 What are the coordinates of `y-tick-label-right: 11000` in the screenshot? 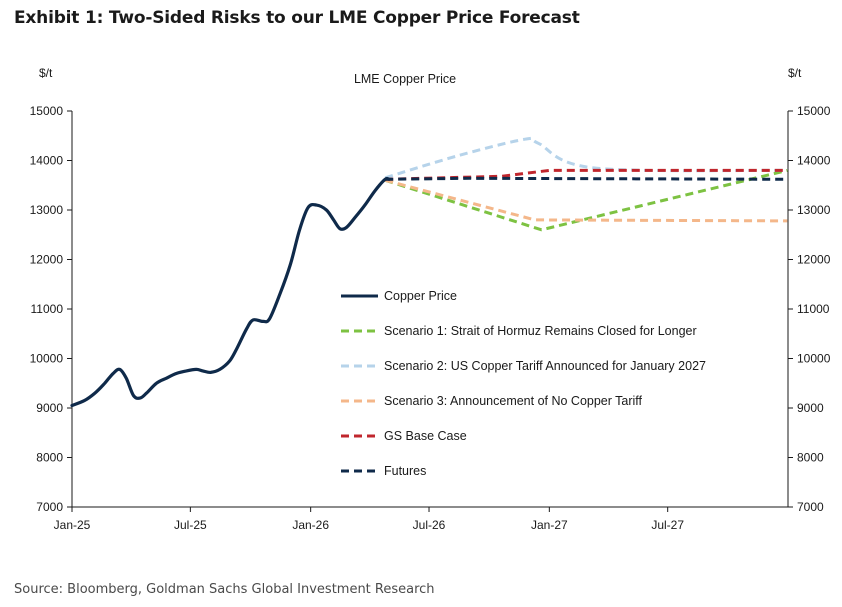 It's located at (813, 309).